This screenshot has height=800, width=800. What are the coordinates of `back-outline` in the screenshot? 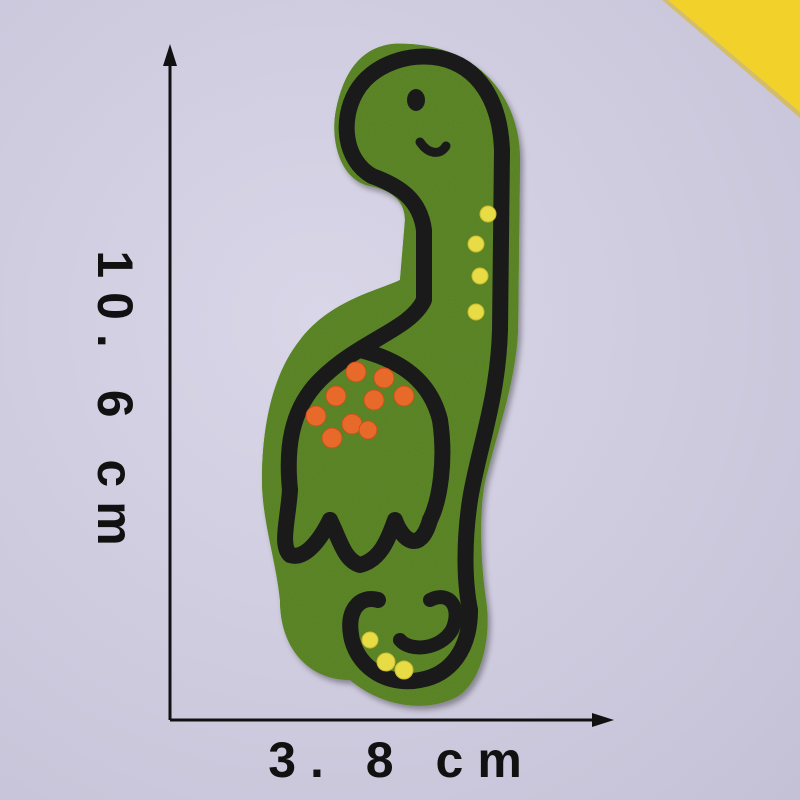 It's located at (482, 470).